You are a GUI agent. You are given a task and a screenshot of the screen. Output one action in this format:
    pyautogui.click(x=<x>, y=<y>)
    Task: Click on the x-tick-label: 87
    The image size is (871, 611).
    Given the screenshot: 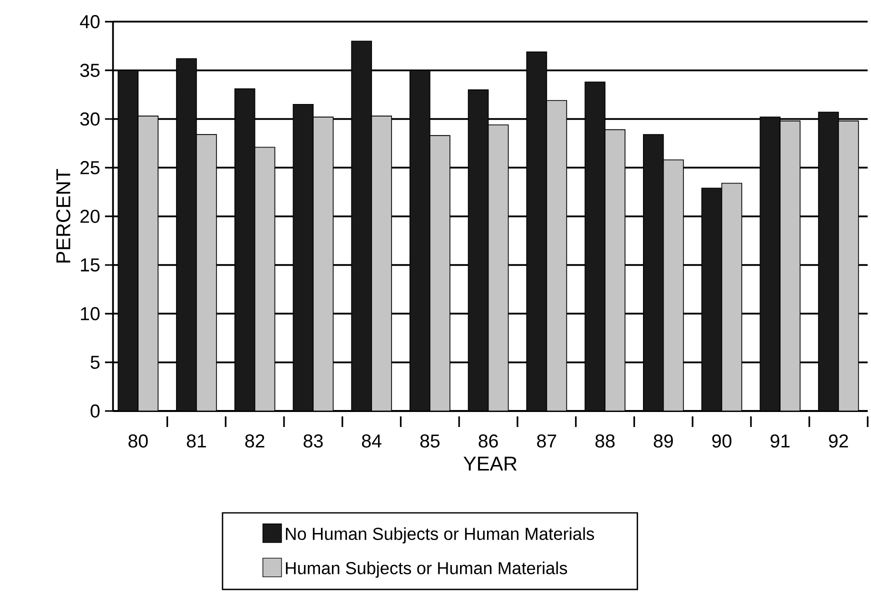 What is the action you would take?
    pyautogui.click(x=546, y=441)
    